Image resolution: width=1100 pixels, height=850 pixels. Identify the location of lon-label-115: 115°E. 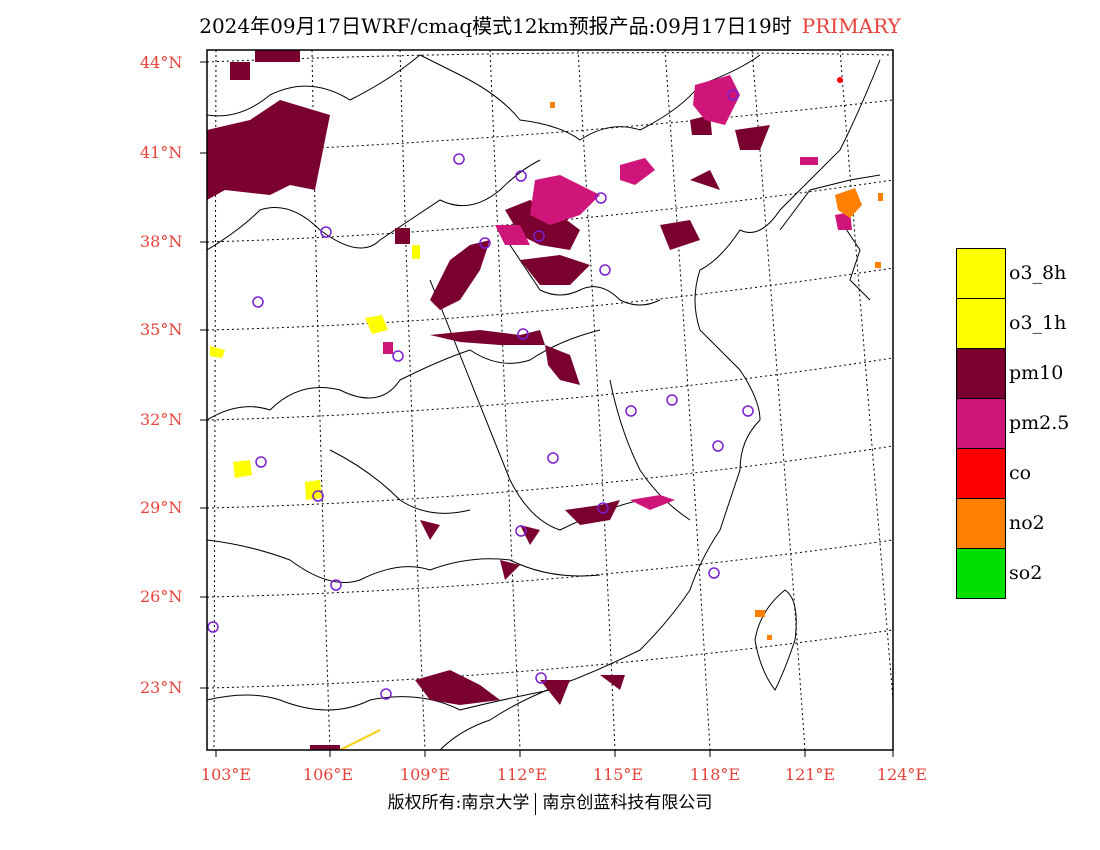
(618, 774).